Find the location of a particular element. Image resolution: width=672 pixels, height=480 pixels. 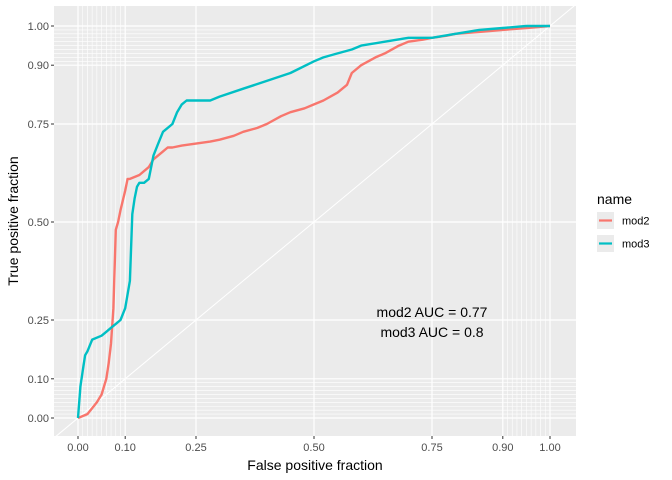

y-tick-label: 0.00 is located at coordinates (38, 419).